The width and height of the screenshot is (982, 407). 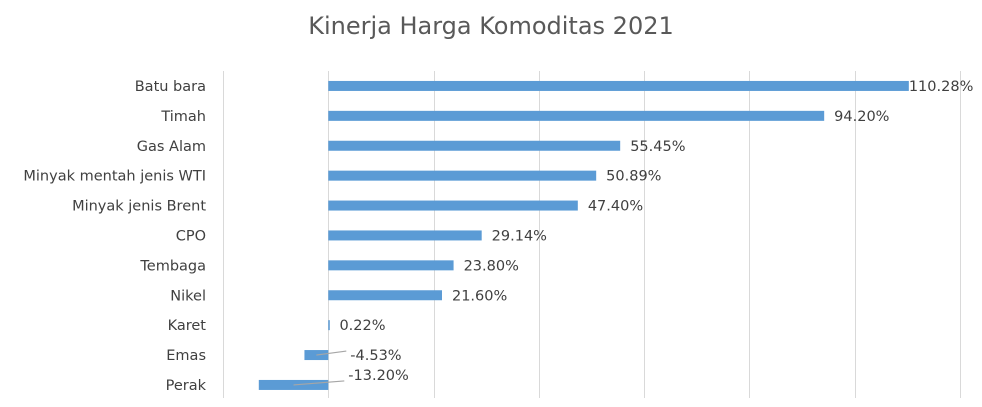 I want to click on category-label: Minyak mentah jenis WTI, so click(x=114, y=177).